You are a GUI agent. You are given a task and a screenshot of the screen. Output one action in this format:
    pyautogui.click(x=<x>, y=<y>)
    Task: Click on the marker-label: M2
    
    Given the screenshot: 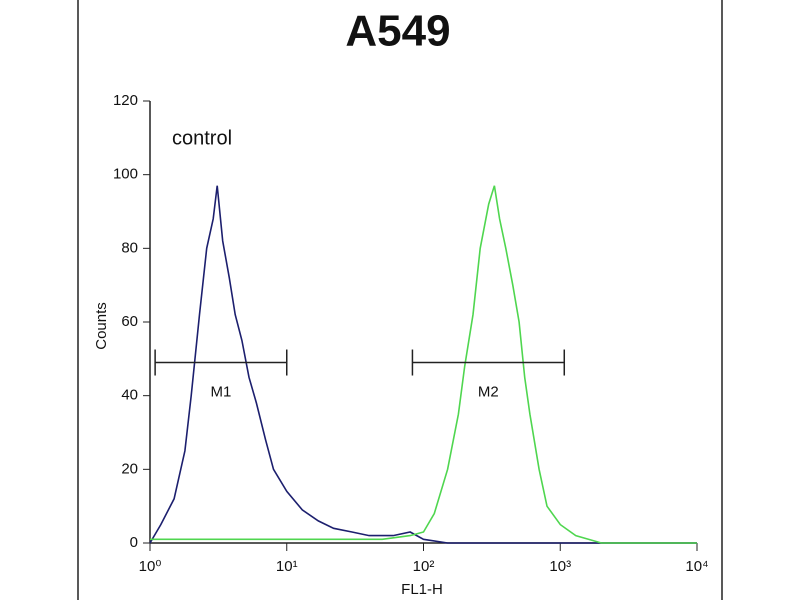 What is the action you would take?
    pyautogui.click(x=488, y=391)
    